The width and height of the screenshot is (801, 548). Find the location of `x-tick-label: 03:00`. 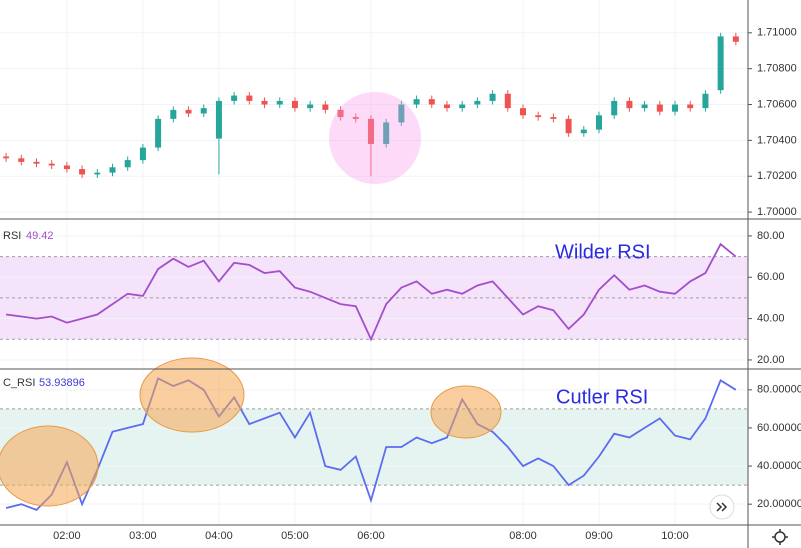

x-tick-label: 03:00 is located at coordinates (143, 536).